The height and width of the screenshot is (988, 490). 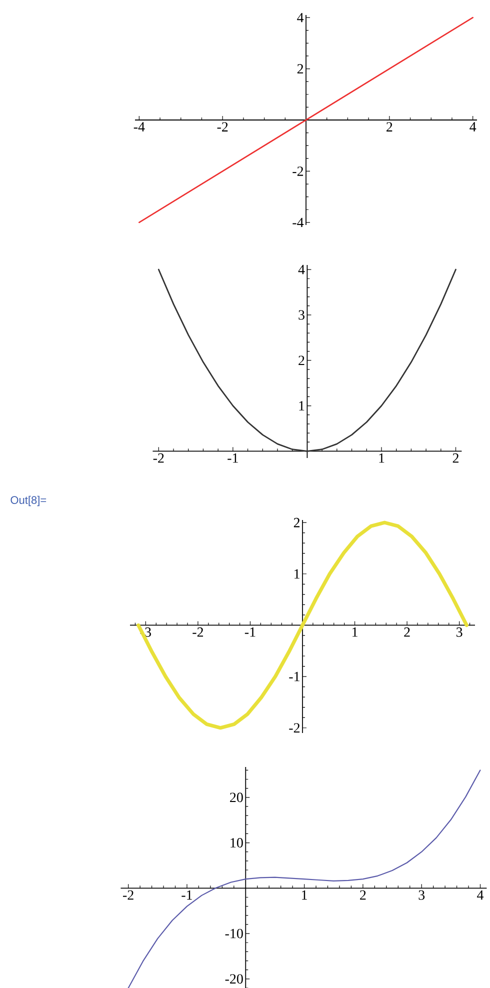 What do you see at coordinates (298, 223) in the screenshot?
I see `y-tick-label: -4` at bounding box center [298, 223].